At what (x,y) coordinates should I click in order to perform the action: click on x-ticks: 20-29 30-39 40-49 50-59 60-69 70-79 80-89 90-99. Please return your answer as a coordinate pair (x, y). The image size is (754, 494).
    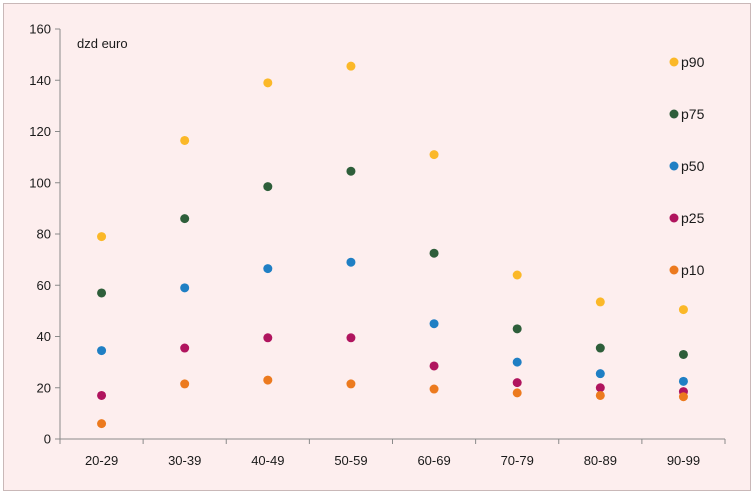
    Looking at the image, I should click on (392, 453).